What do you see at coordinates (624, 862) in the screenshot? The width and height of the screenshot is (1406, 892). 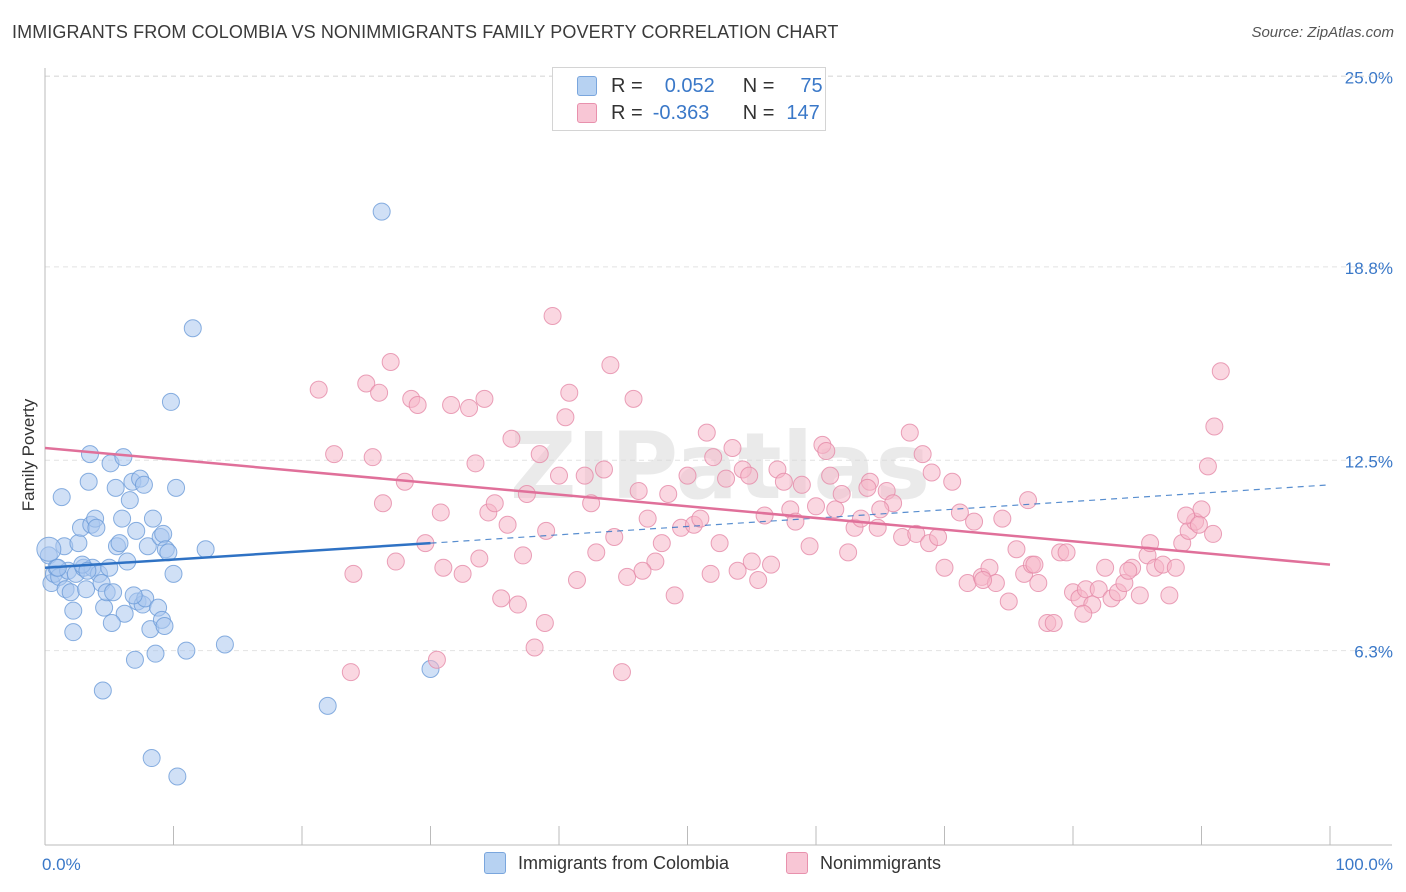 I see `bottom-legend-label: Immigrants from Colombia` at bounding box center [624, 862].